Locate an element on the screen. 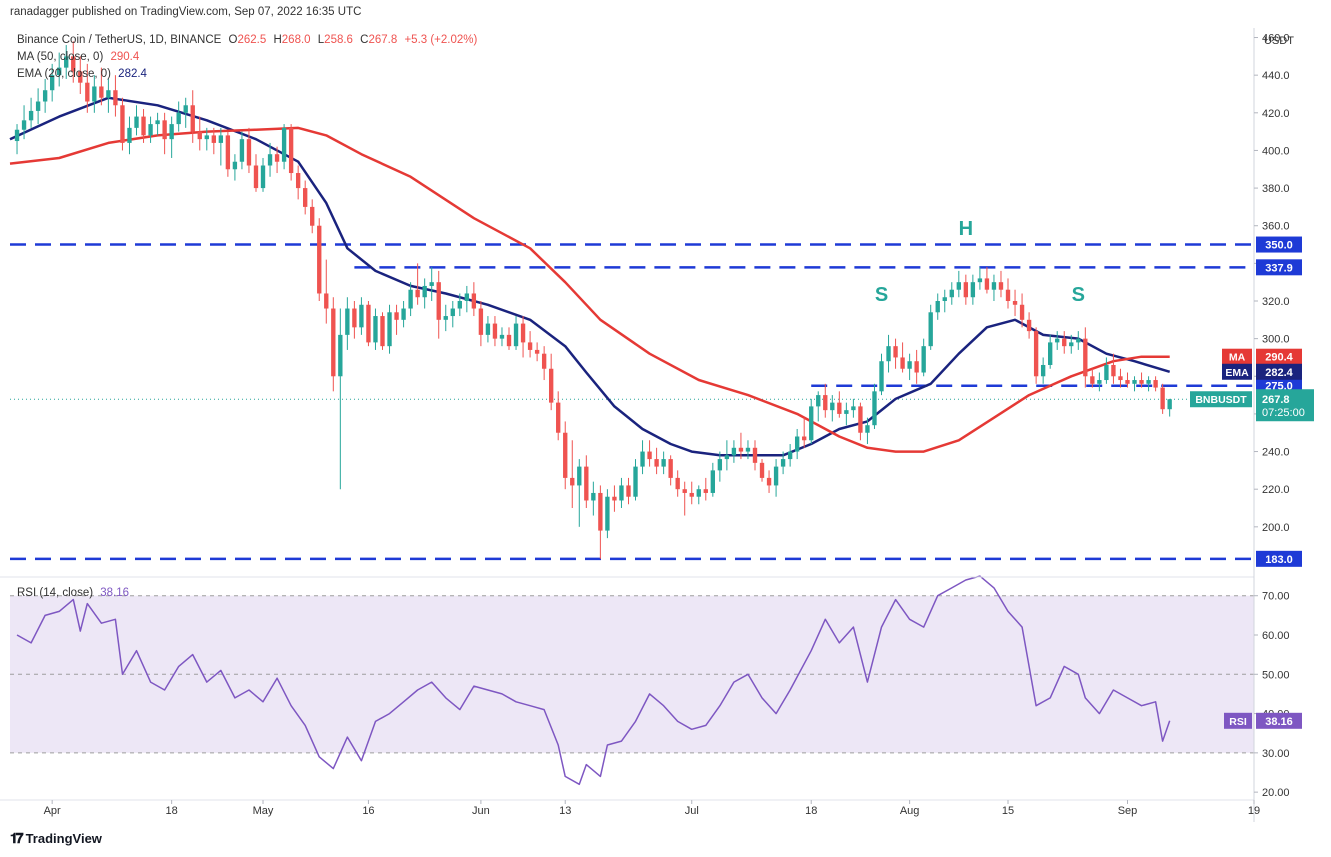  symbol-tag is located at coordinates (1221, 399).